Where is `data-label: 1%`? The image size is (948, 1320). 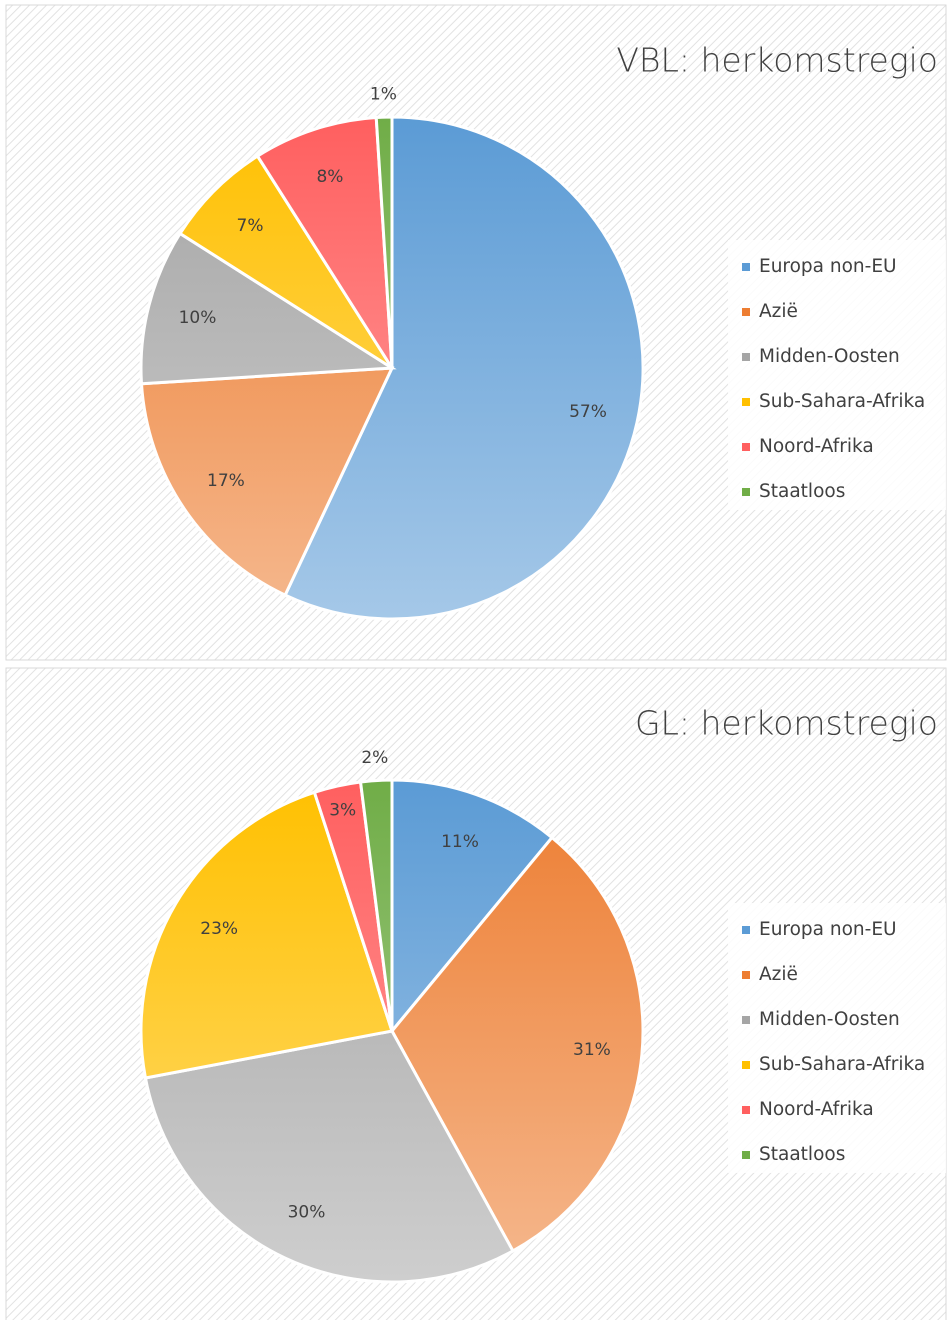 data-label: 1% is located at coordinates (383, 95).